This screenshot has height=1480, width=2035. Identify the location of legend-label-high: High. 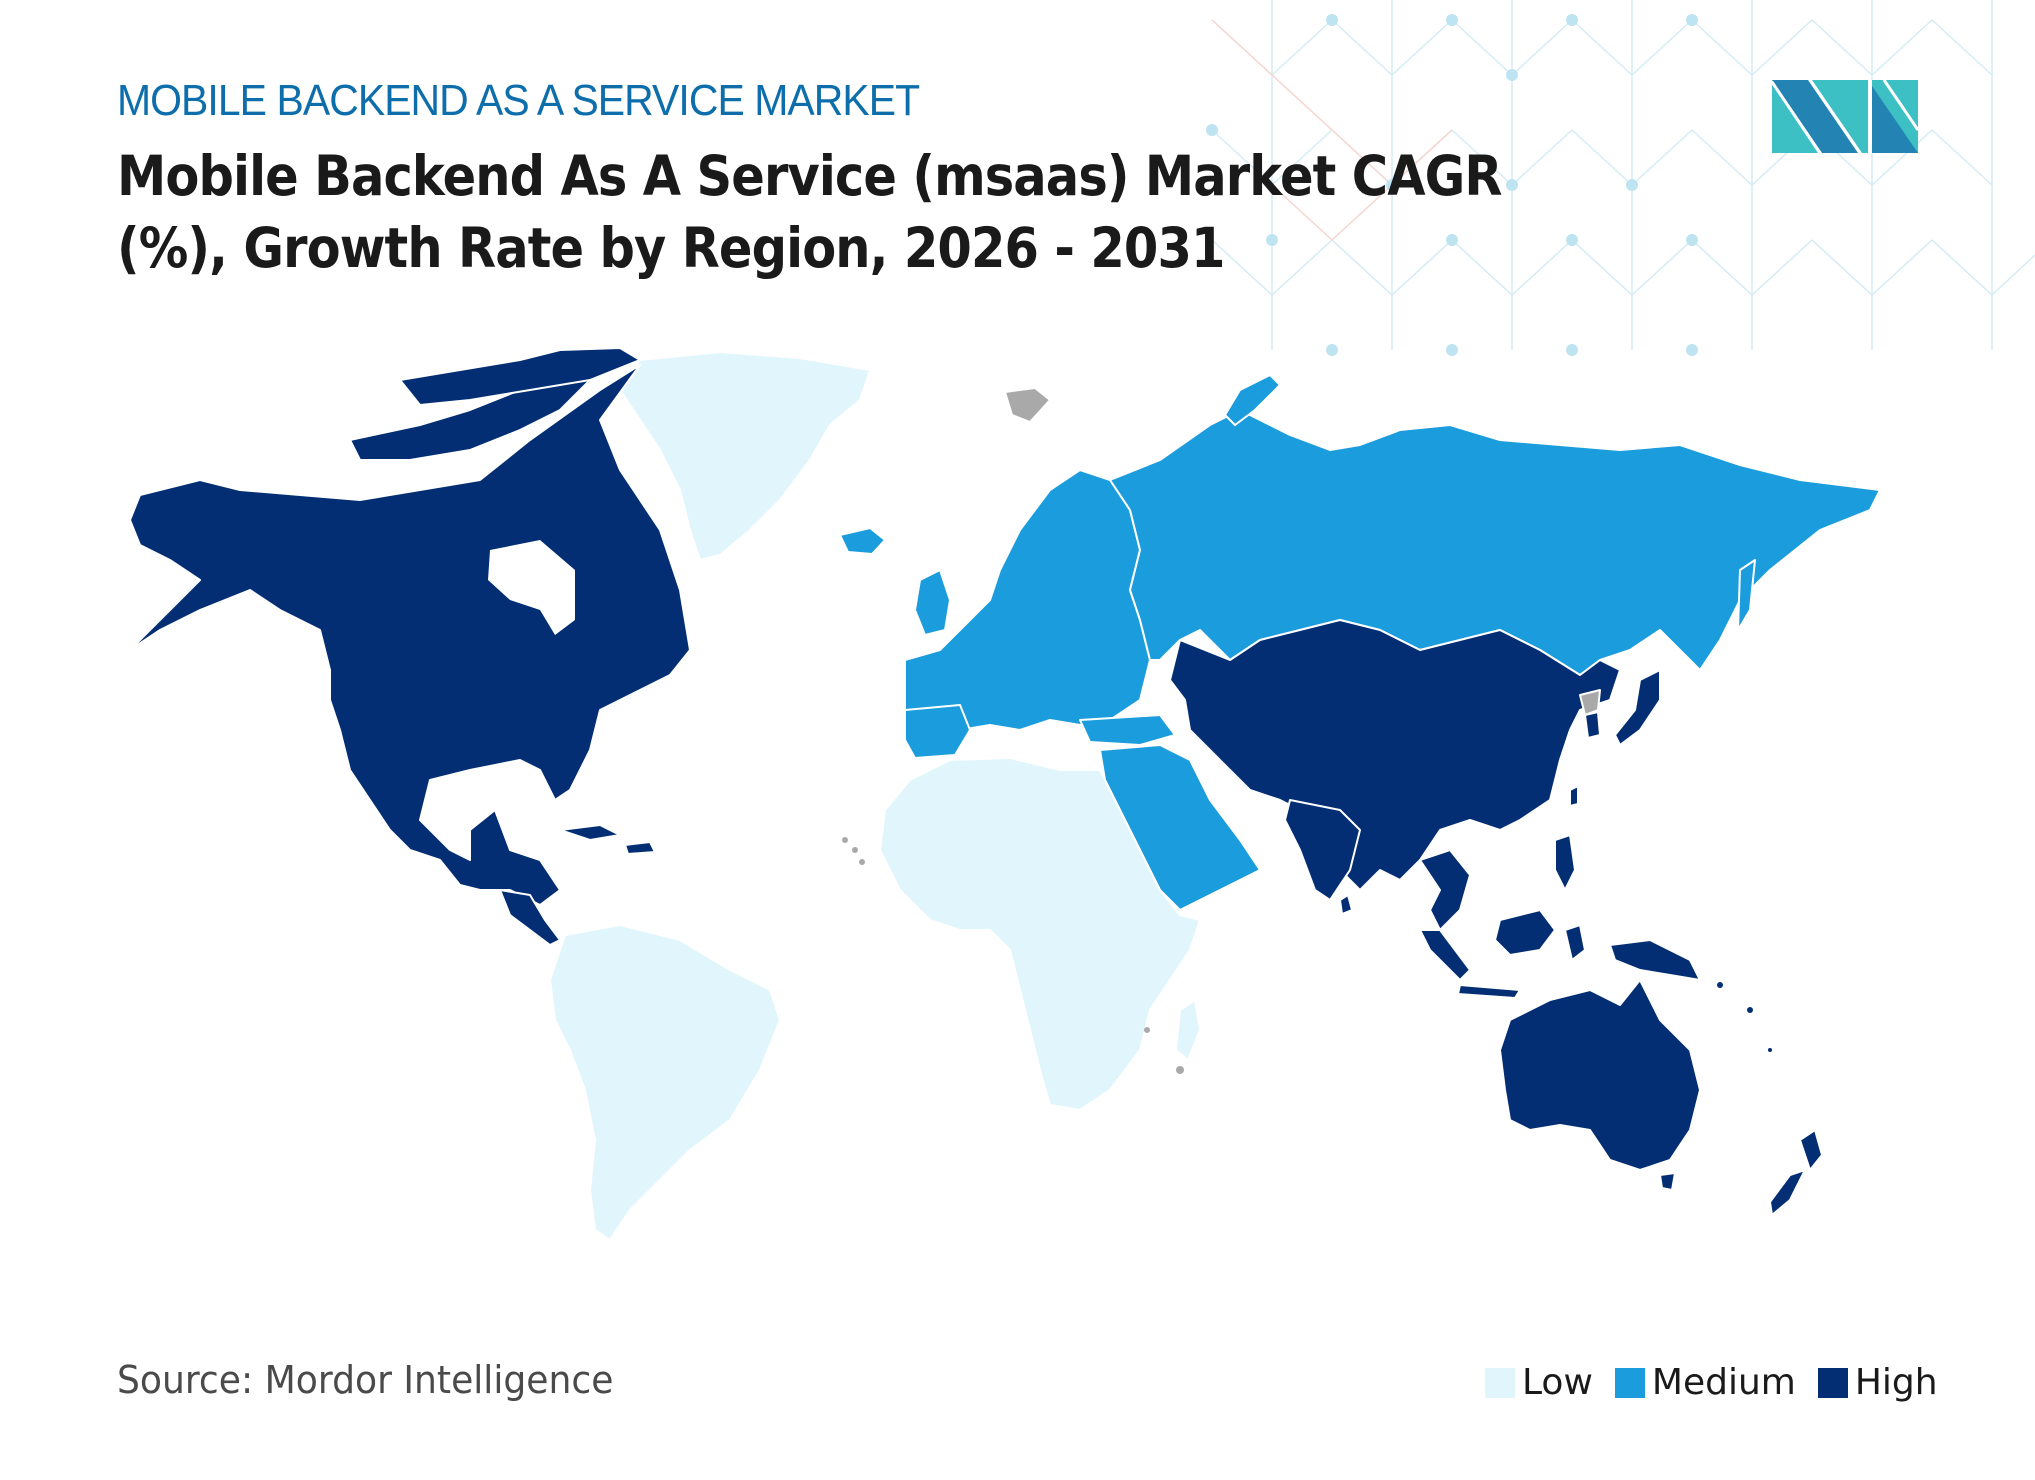
(1896, 1382).